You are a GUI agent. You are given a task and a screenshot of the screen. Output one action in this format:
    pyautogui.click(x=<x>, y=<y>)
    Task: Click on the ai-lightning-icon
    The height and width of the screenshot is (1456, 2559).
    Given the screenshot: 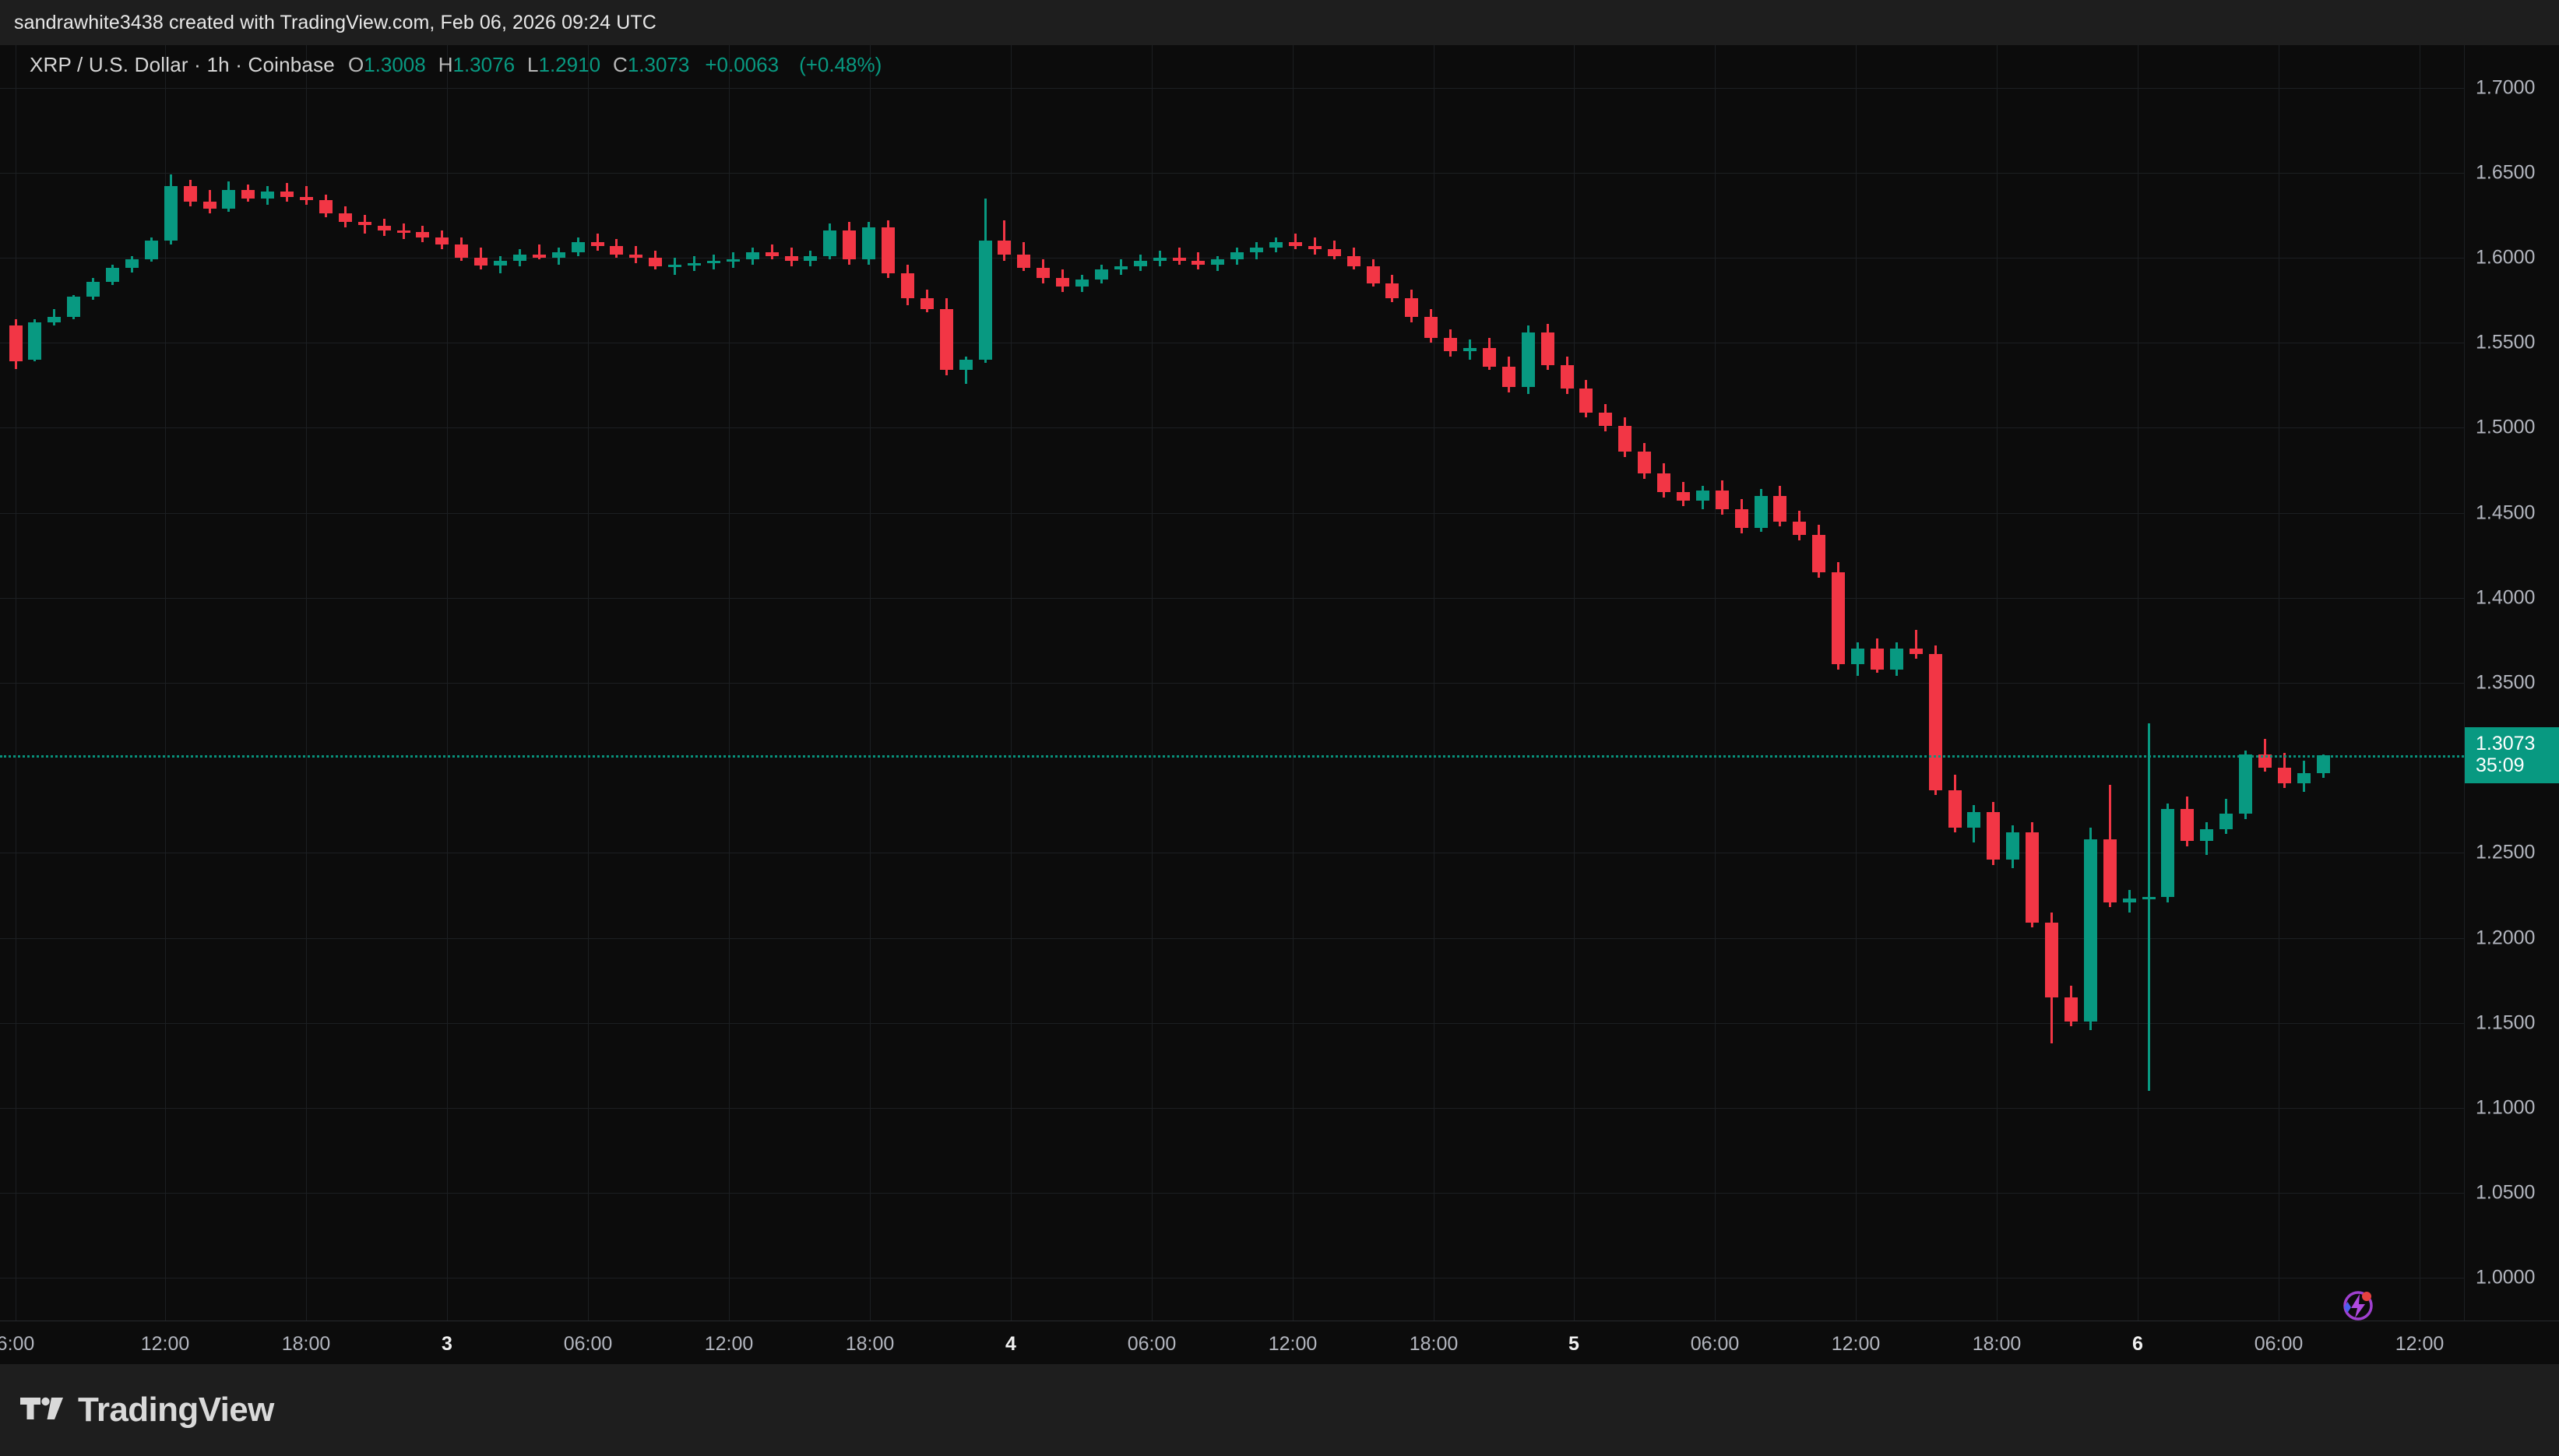 What is the action you would take?
    pyautogui.click(x=2356, y=1306)
    